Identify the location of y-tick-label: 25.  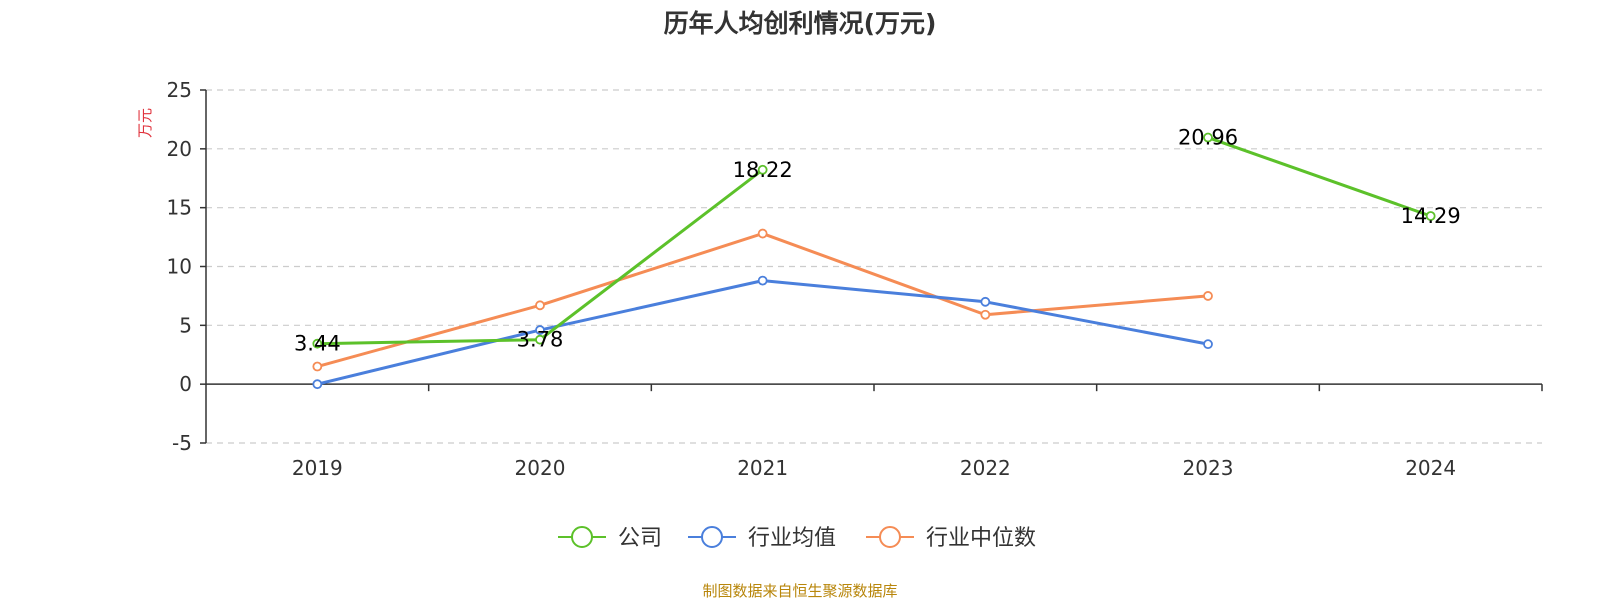
(179, 90).